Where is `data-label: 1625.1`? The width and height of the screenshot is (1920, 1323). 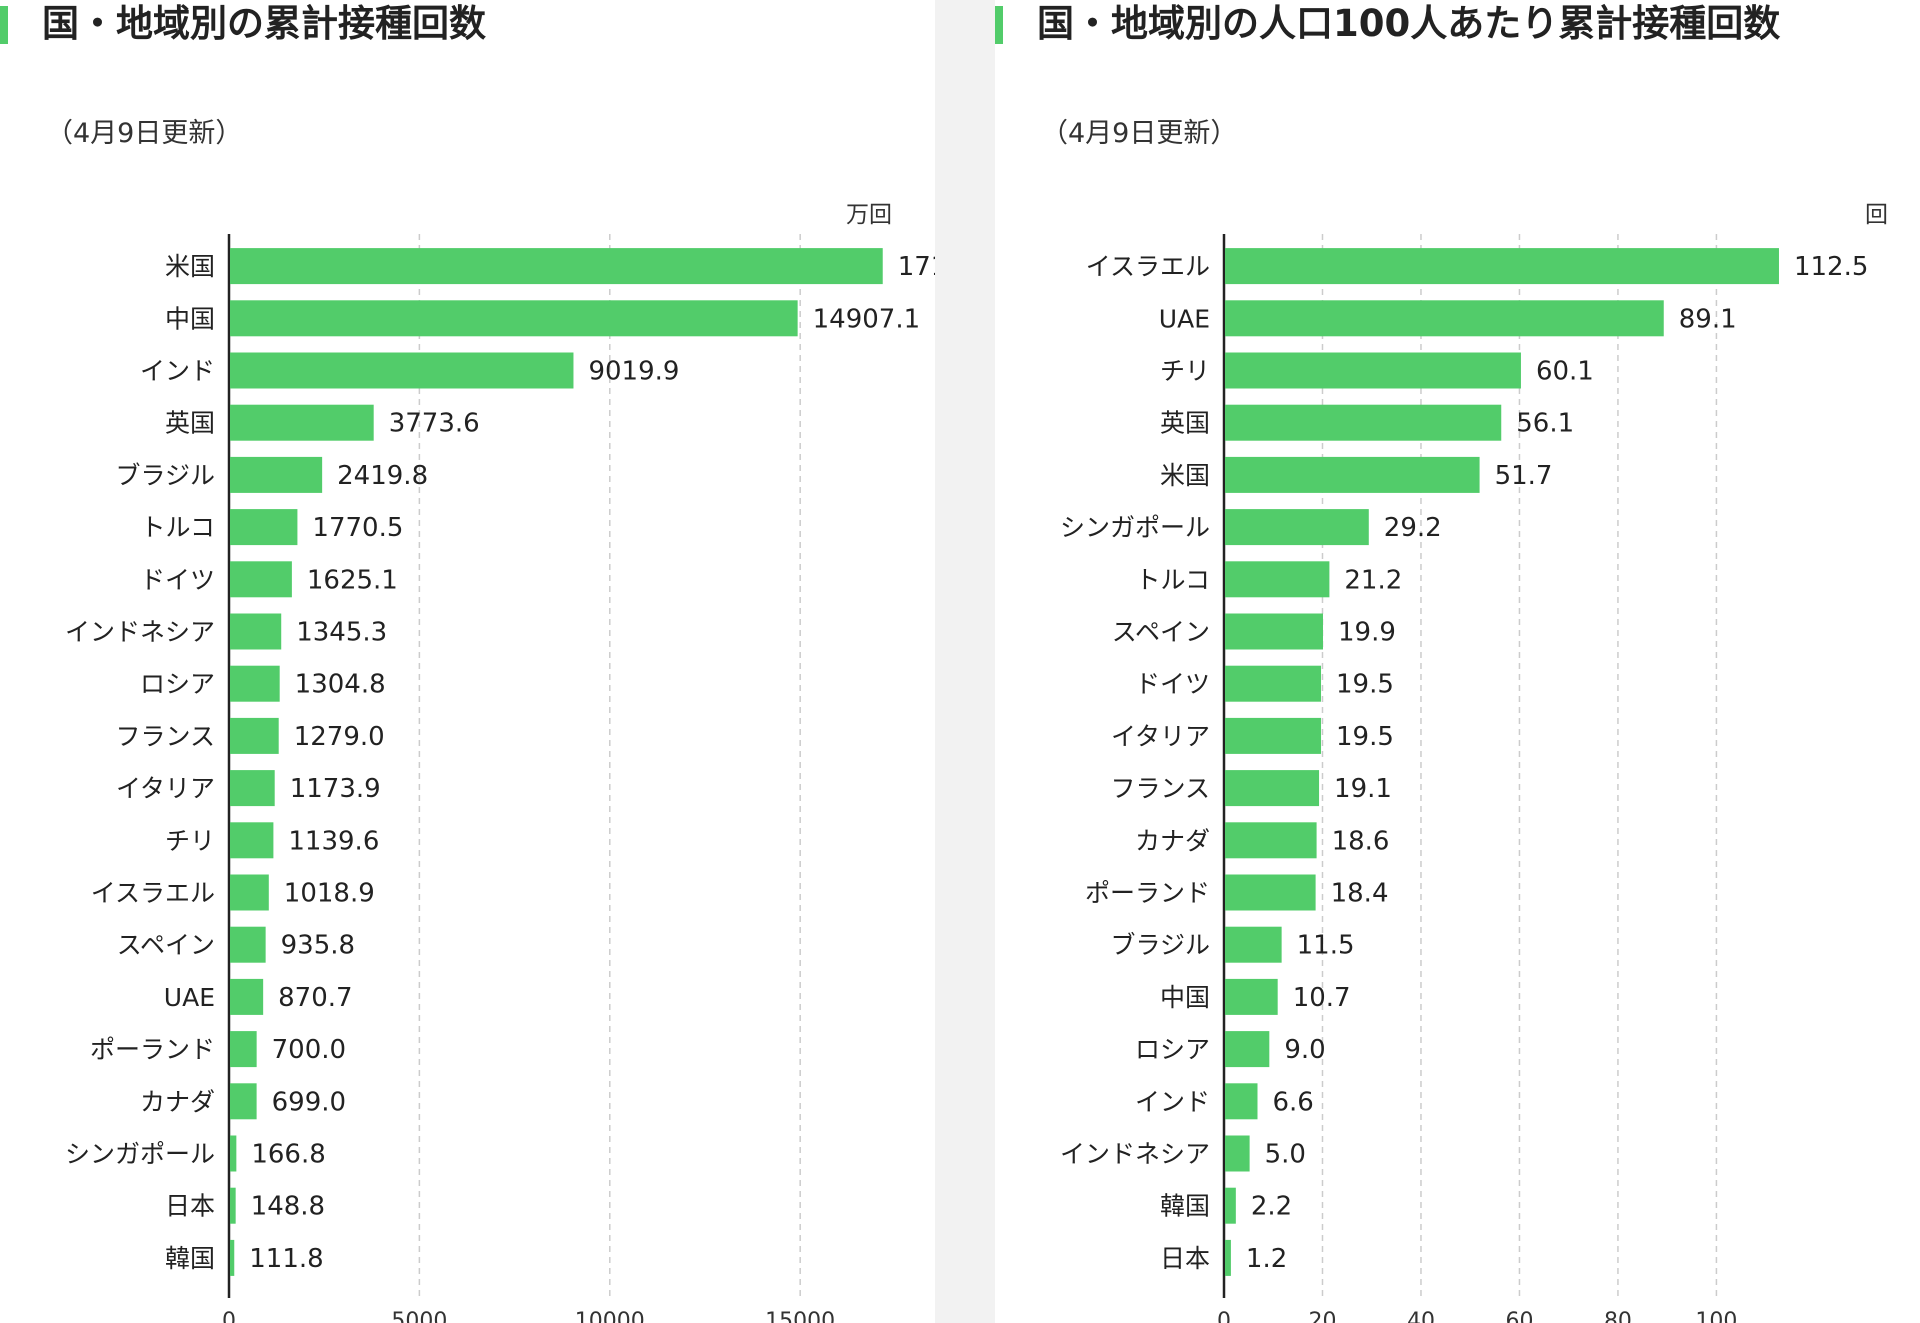 data-label: 1625.1 is located at coordinates (352, 580).